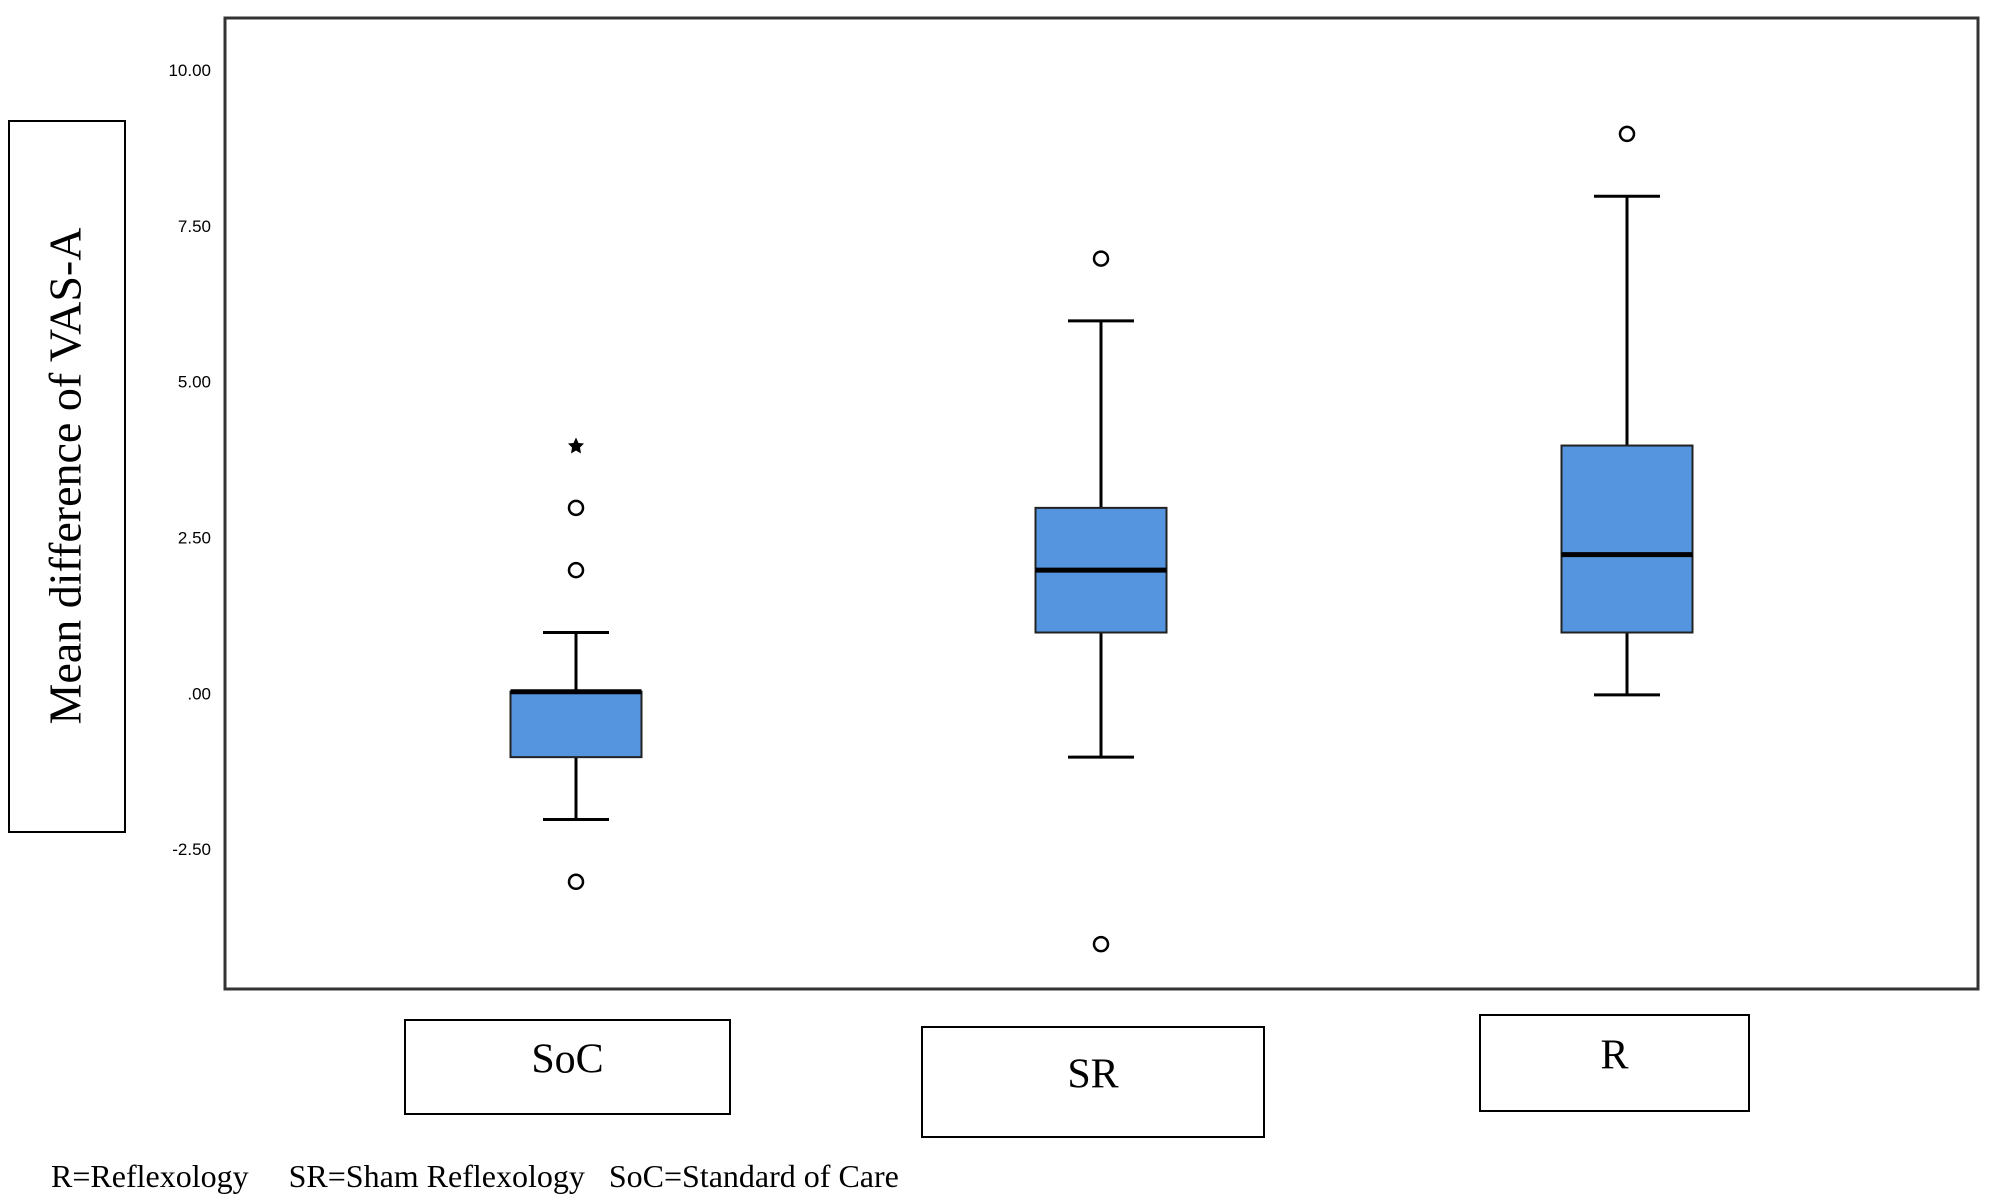 Image resolution: width=2008 pixels, height=1202 pixels. I want to click on y-axis-label: Mean difference of VAS-A, so click(65, 476).